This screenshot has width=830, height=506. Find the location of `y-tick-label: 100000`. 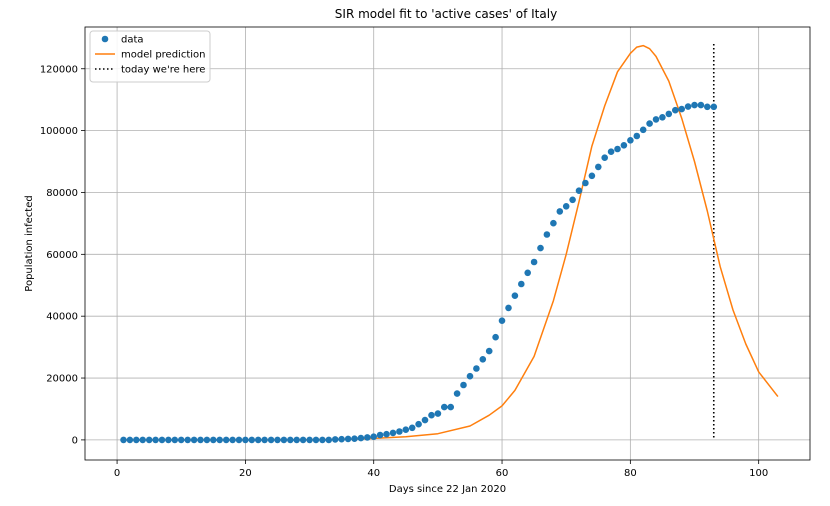

y-tick-label: 100000 is located at coordinates (59, 131).